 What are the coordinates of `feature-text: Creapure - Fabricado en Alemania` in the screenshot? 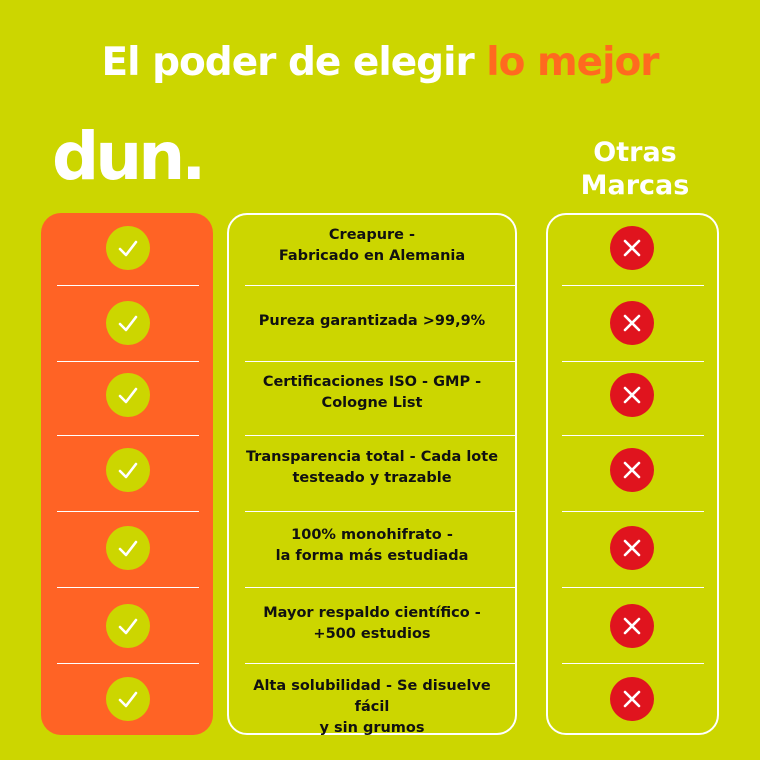 It's located at (372, 246).